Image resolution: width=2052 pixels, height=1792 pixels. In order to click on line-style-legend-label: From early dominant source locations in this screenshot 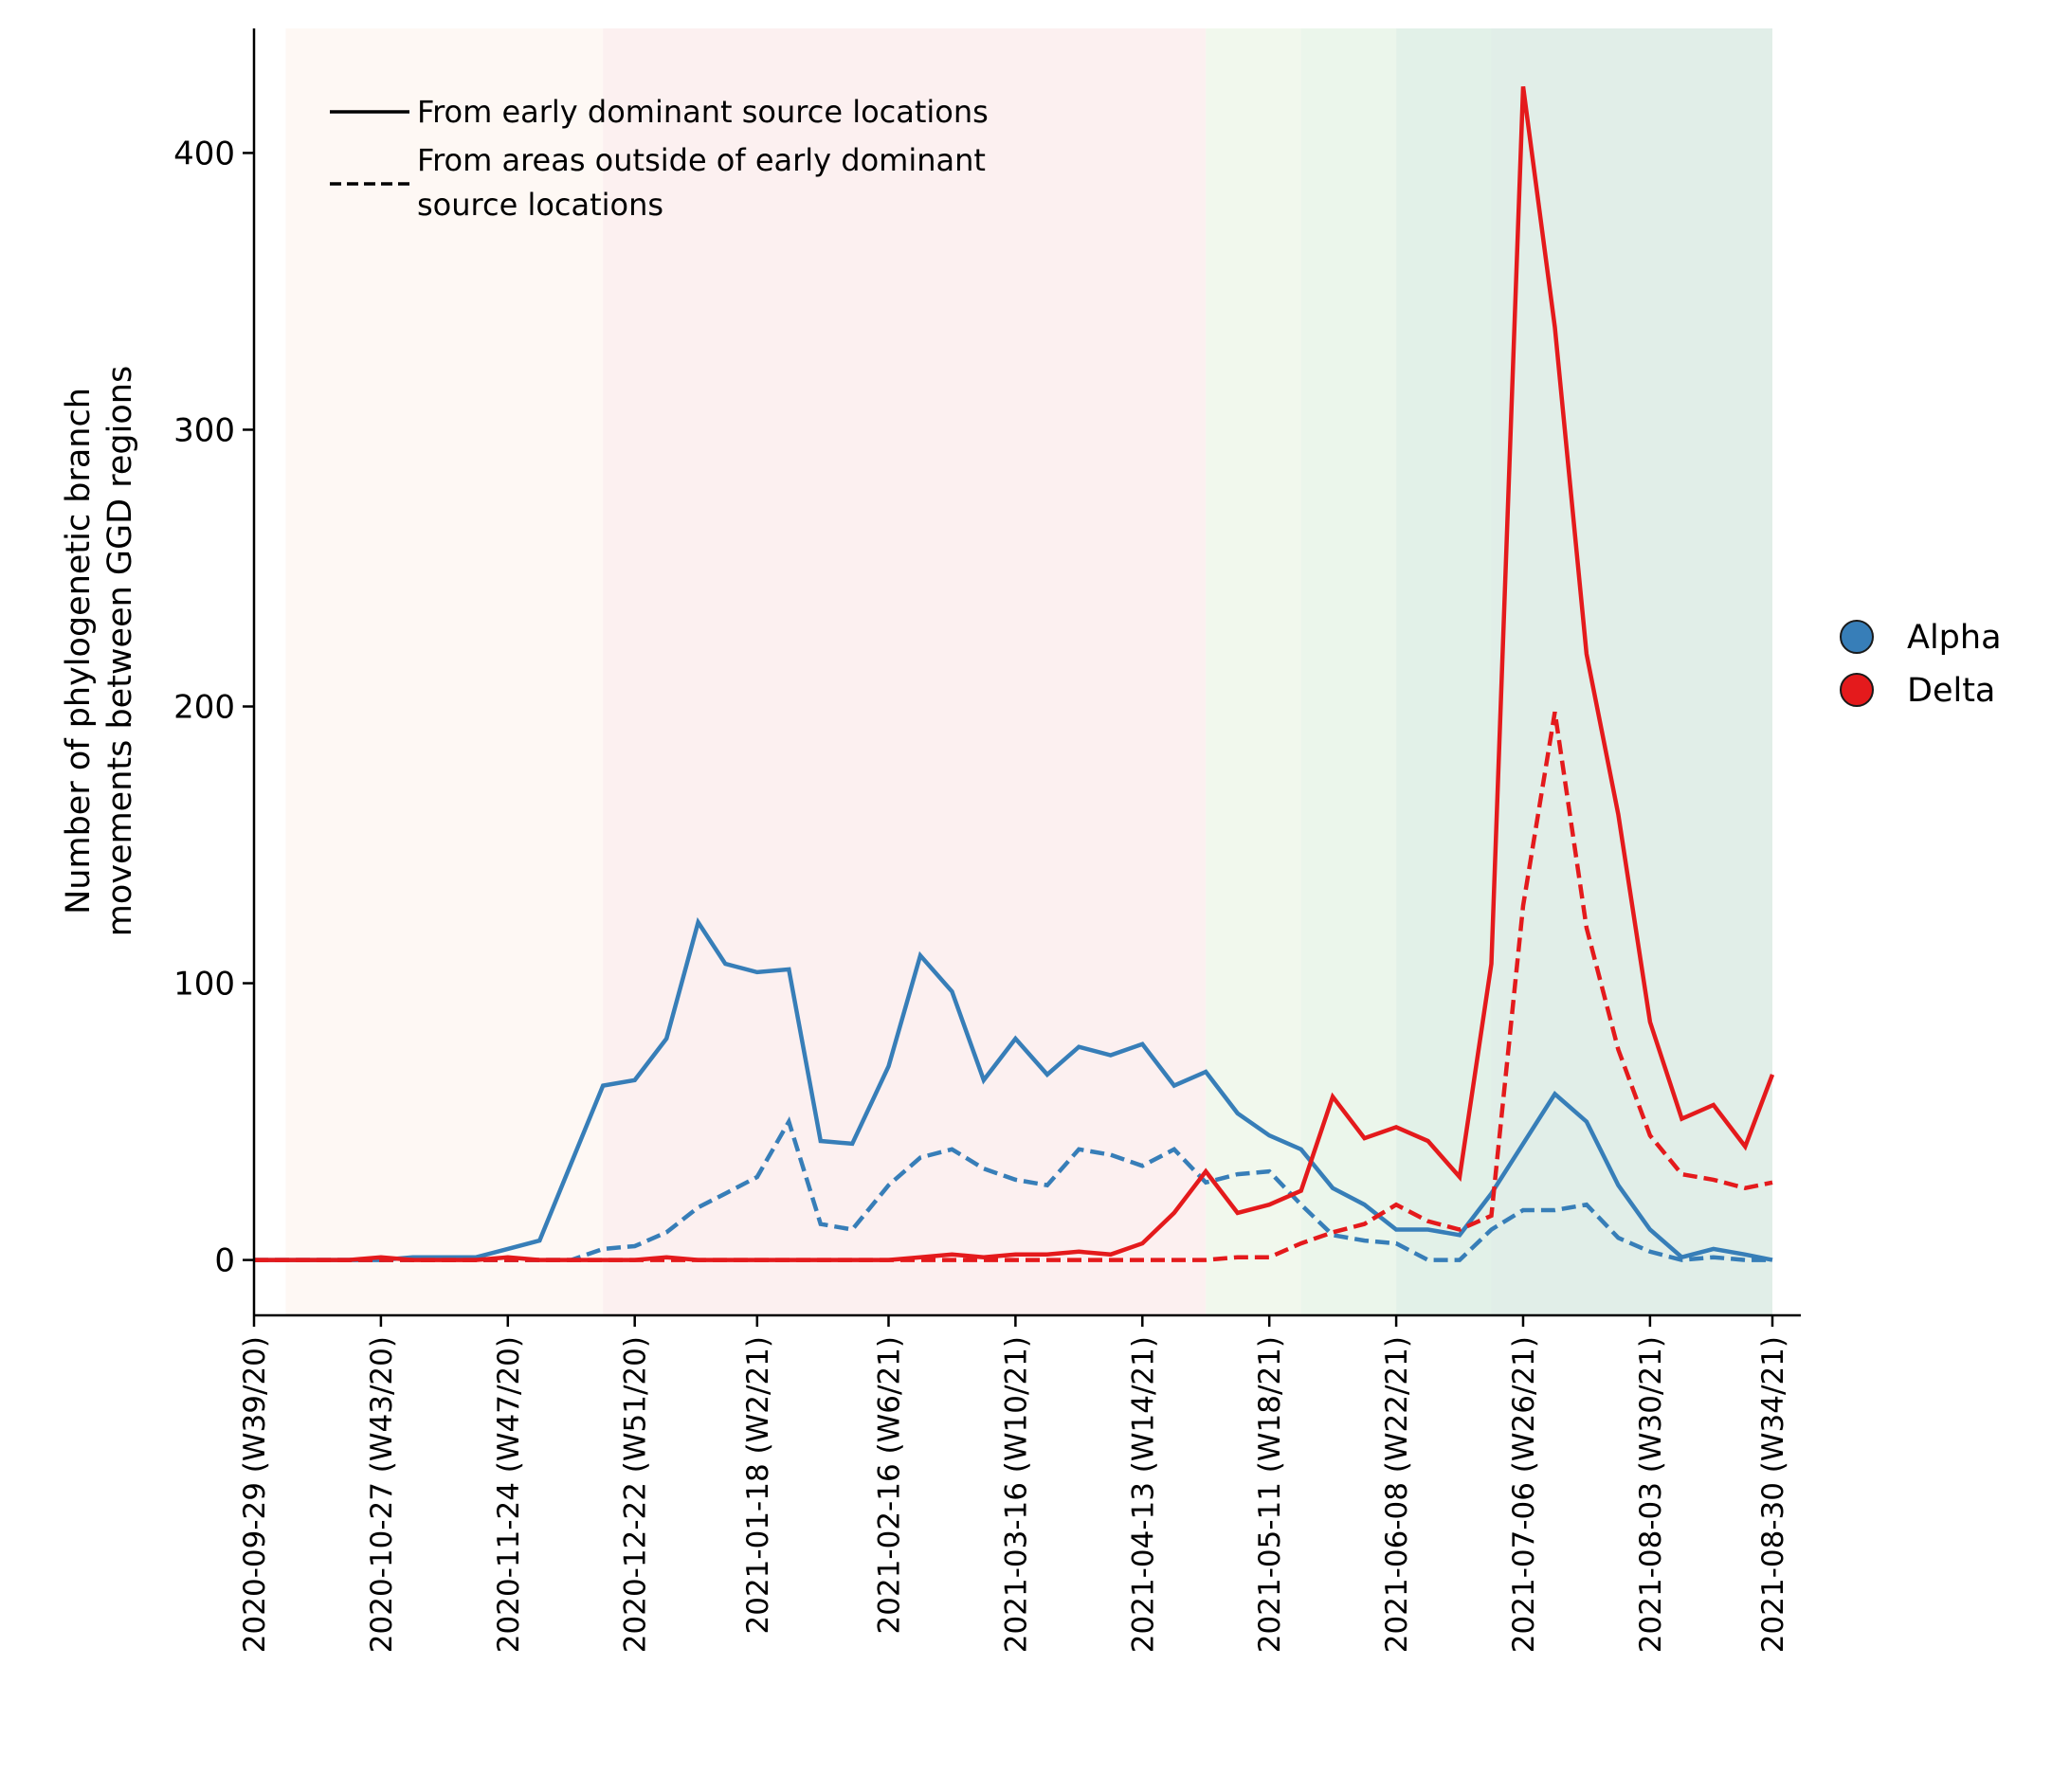, I will do `click(703, 112)`.